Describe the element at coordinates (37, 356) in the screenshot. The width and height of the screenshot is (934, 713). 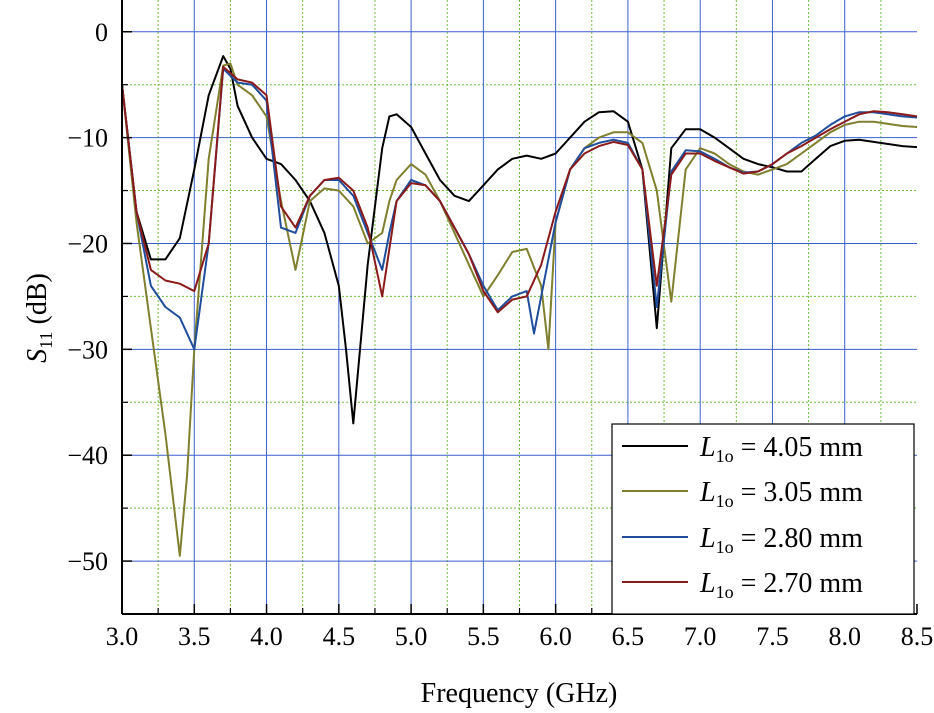
I see `y-axis-label-main: S` at that location.